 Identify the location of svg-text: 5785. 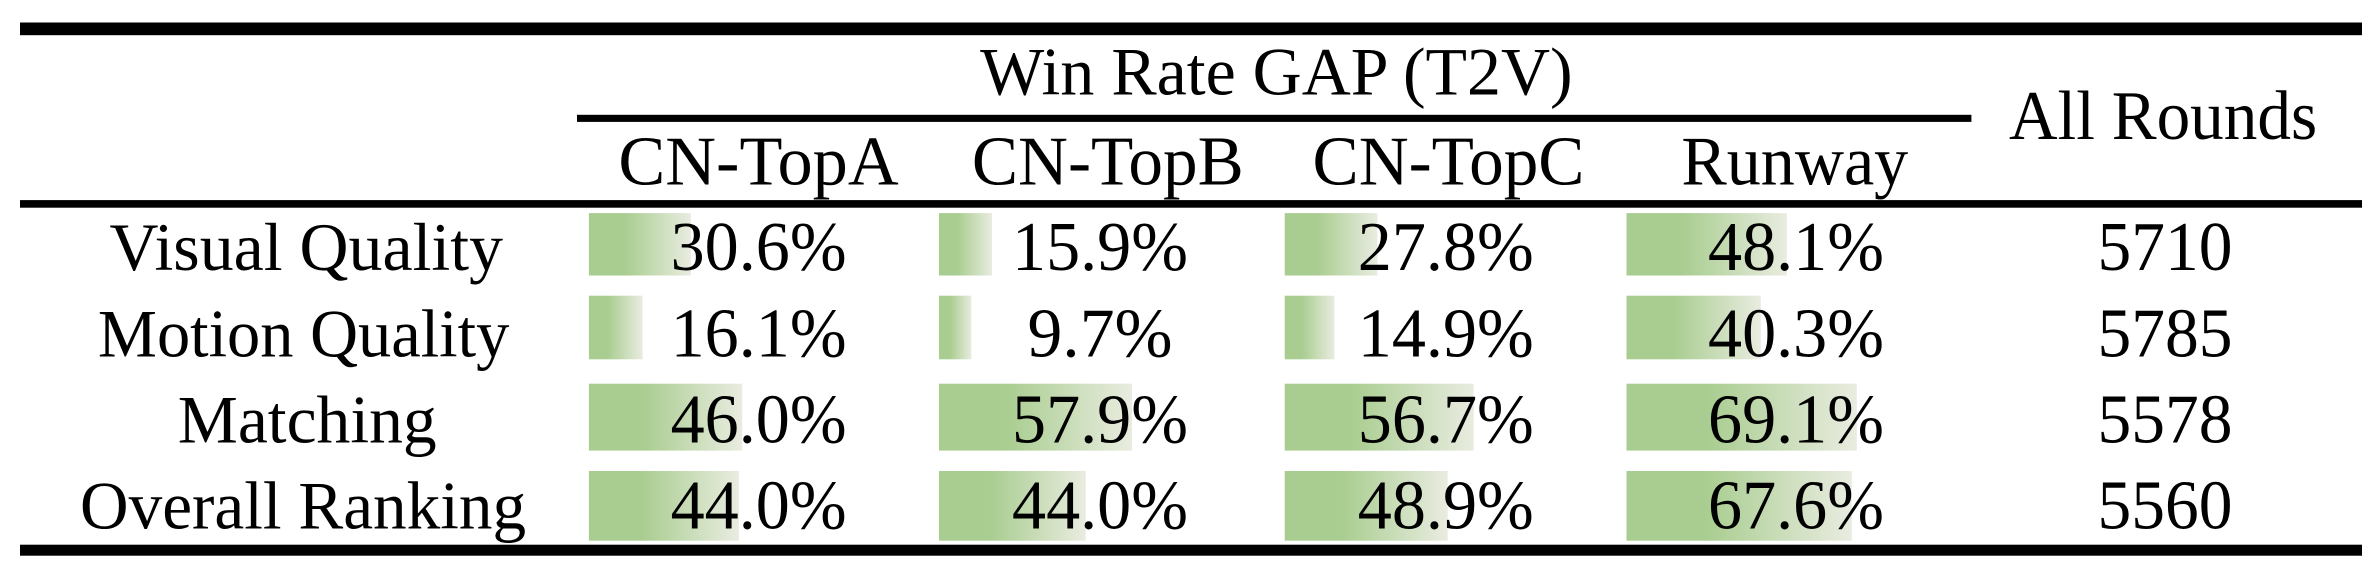
(2165, 333).